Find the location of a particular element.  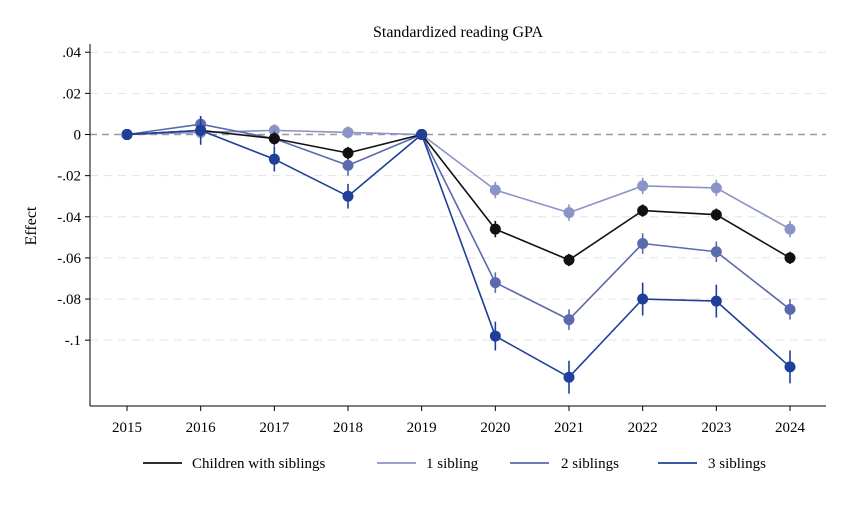

y-tick-label: .04 is located at coordinates (71, 53).